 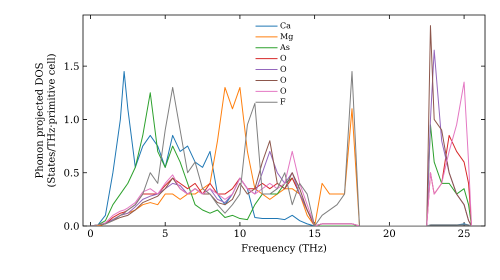 I want to click on y-tick-label: 1.0, so click(x=71, y=120).